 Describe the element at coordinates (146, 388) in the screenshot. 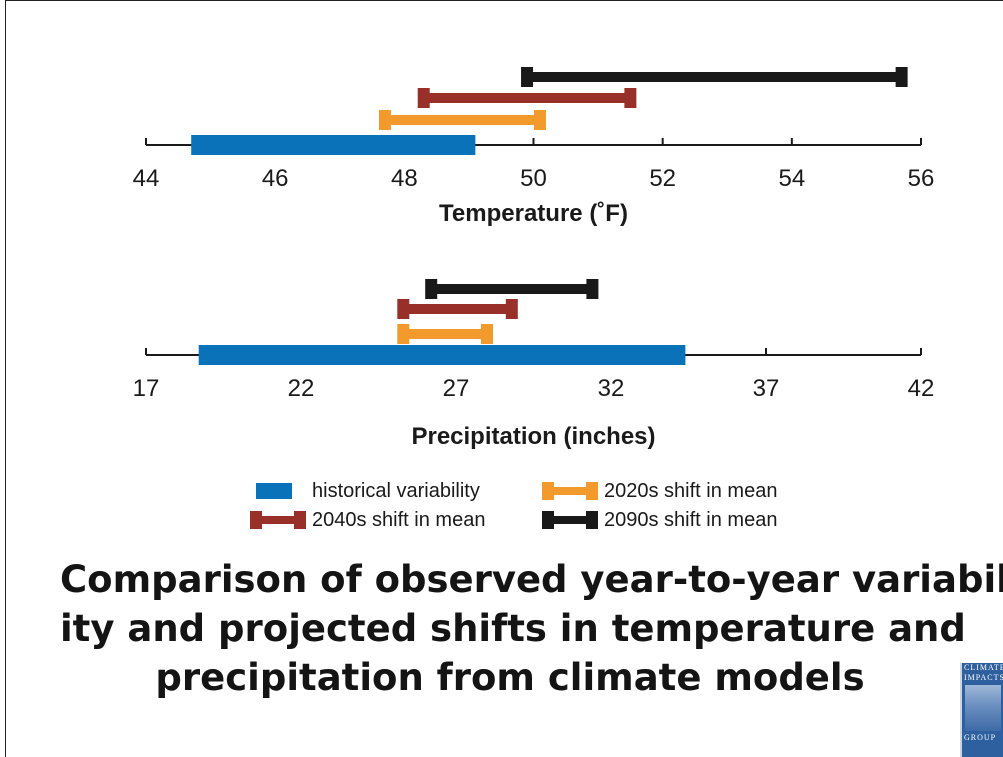

I see `precipitation-tick-label: 17` at that location.